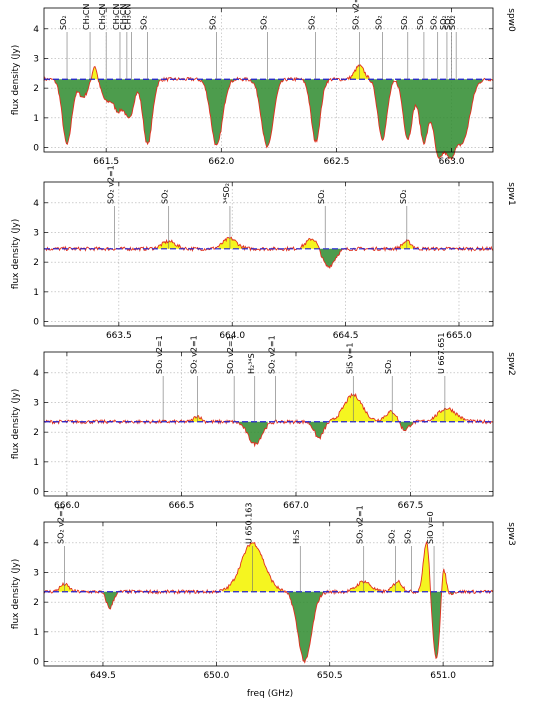 This screenshot has height=704, width=538. What do you see at coordinates (443, 676) in the screenshot?
I see `x-tick-label: 651.0` at bounding box center [443, 676].